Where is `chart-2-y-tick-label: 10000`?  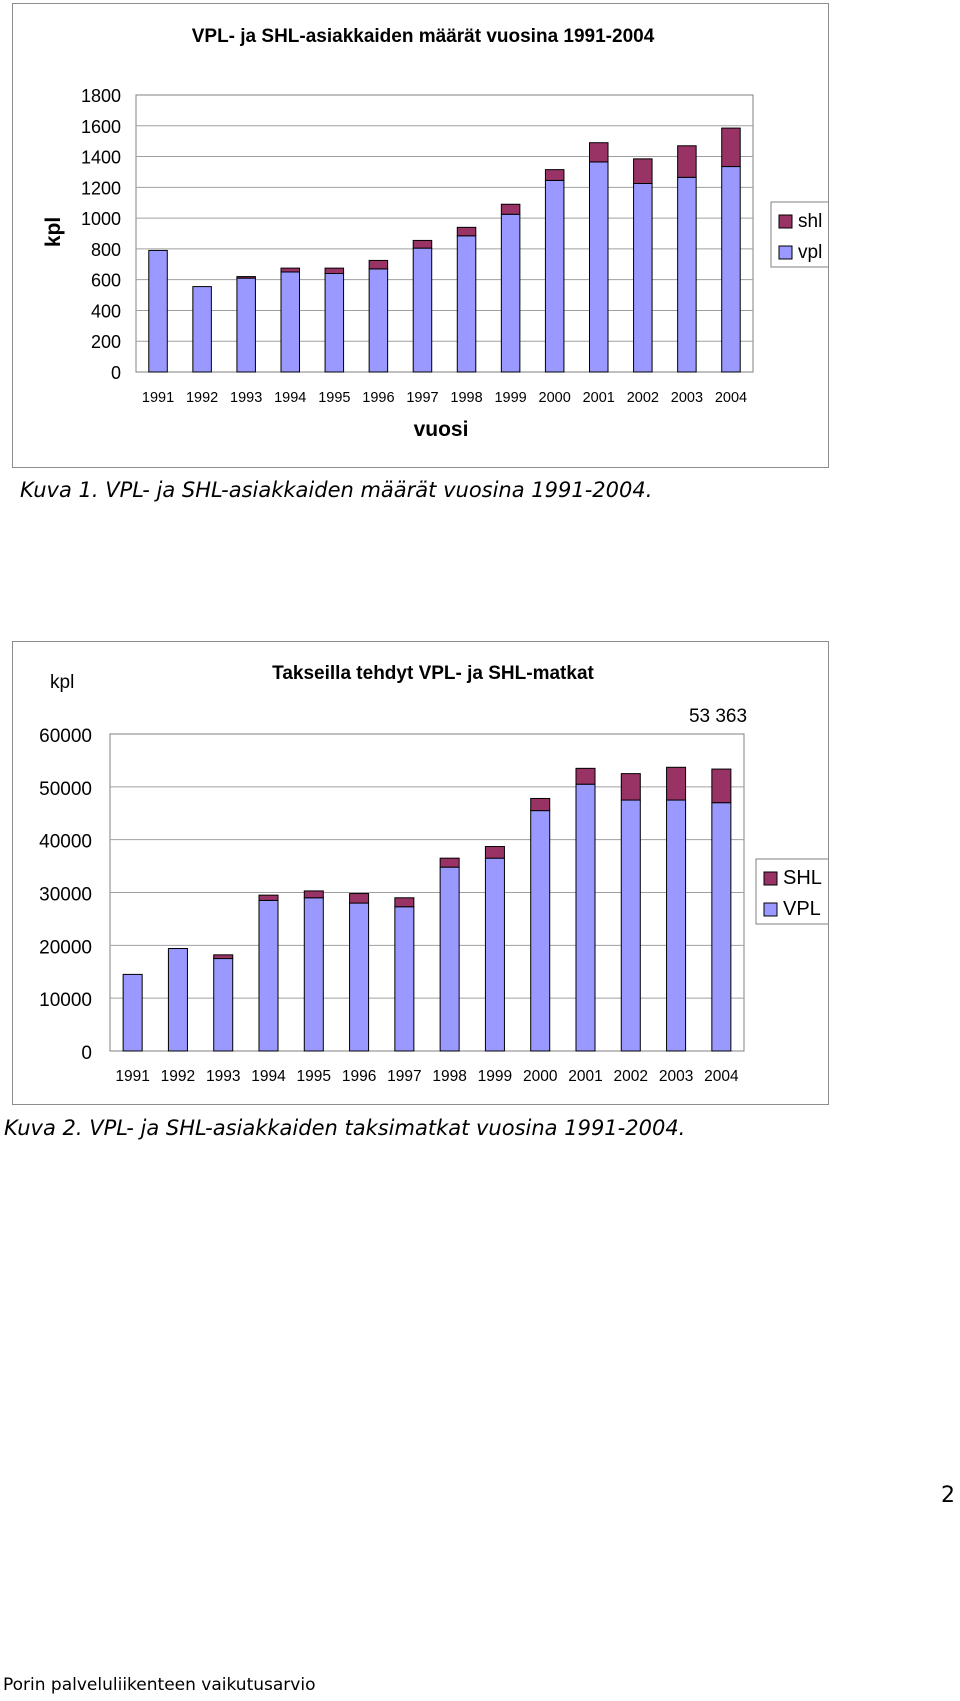
chart-2-y-tick-label: 10000 is located at coordinates (65, 1000).